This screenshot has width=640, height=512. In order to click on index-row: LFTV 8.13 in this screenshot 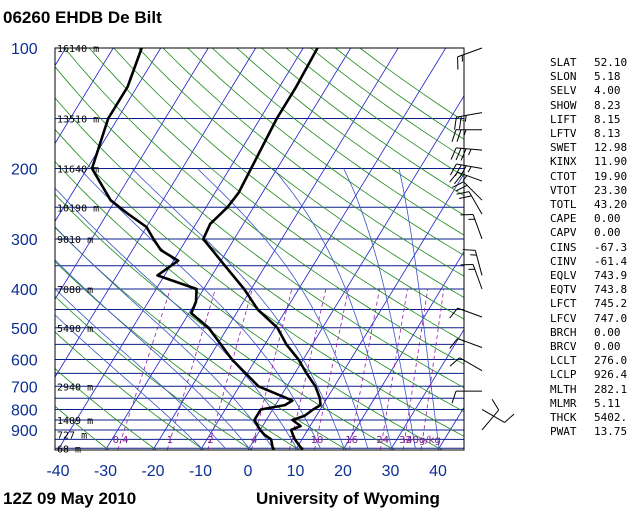, I will do `click(595, 134)`.